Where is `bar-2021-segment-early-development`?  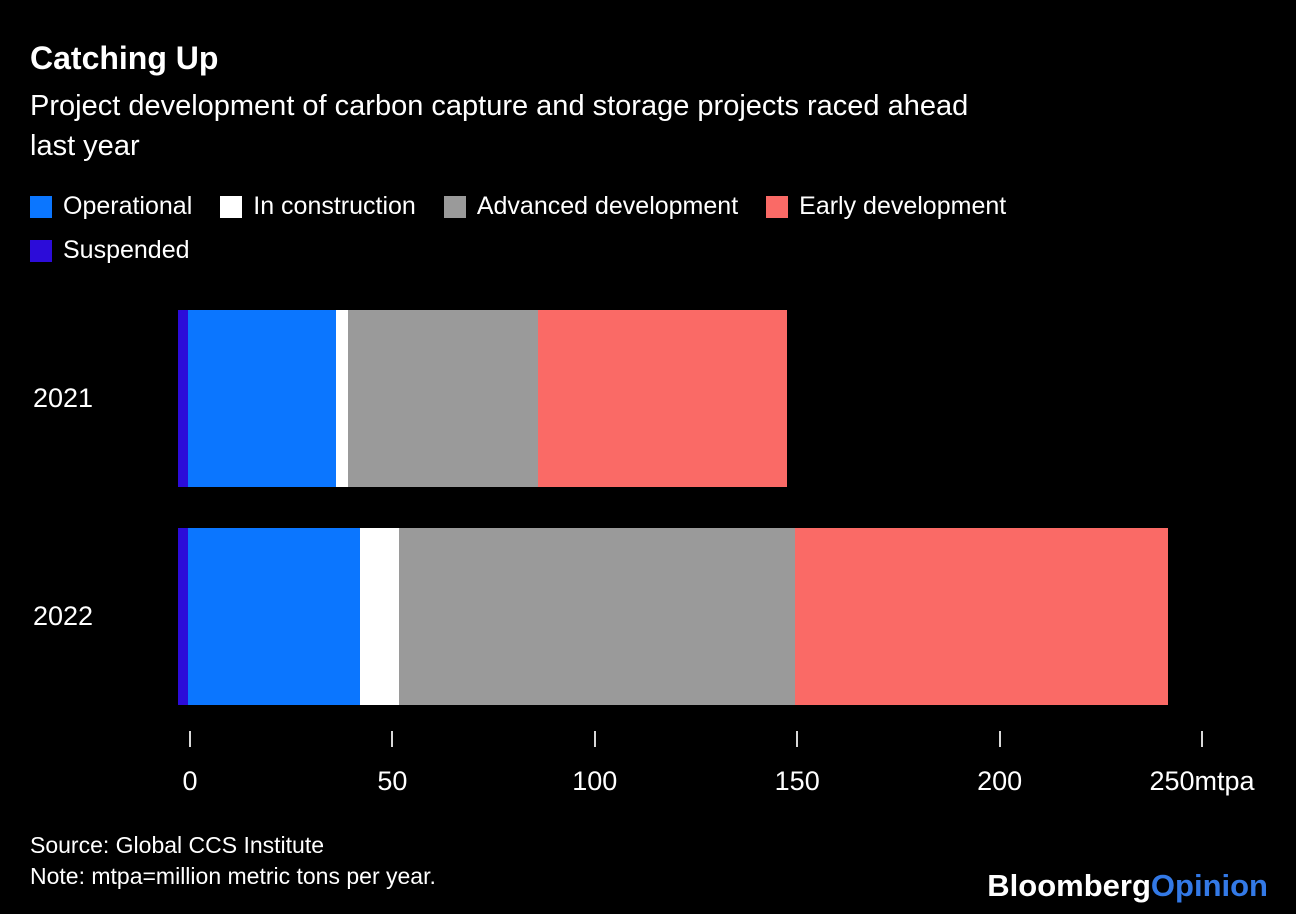
bar-2021-segment-early-development is located at coordinates (663, 398).